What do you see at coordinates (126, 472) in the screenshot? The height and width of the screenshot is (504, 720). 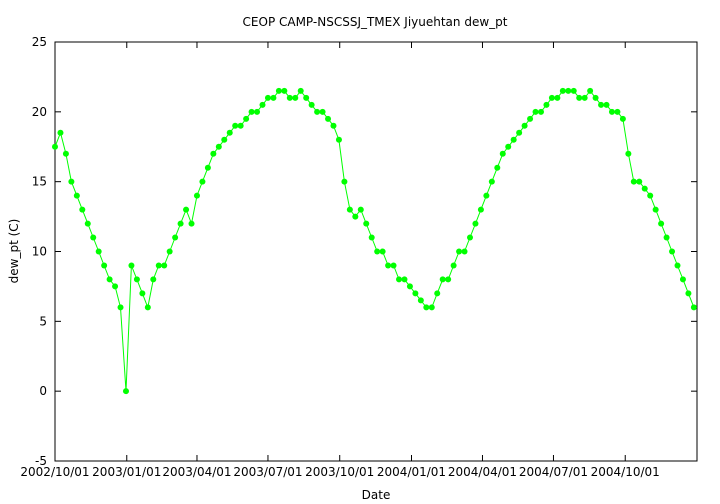 I see `x-tick-label: 2003/01/01` at bounding box center [126, 472].